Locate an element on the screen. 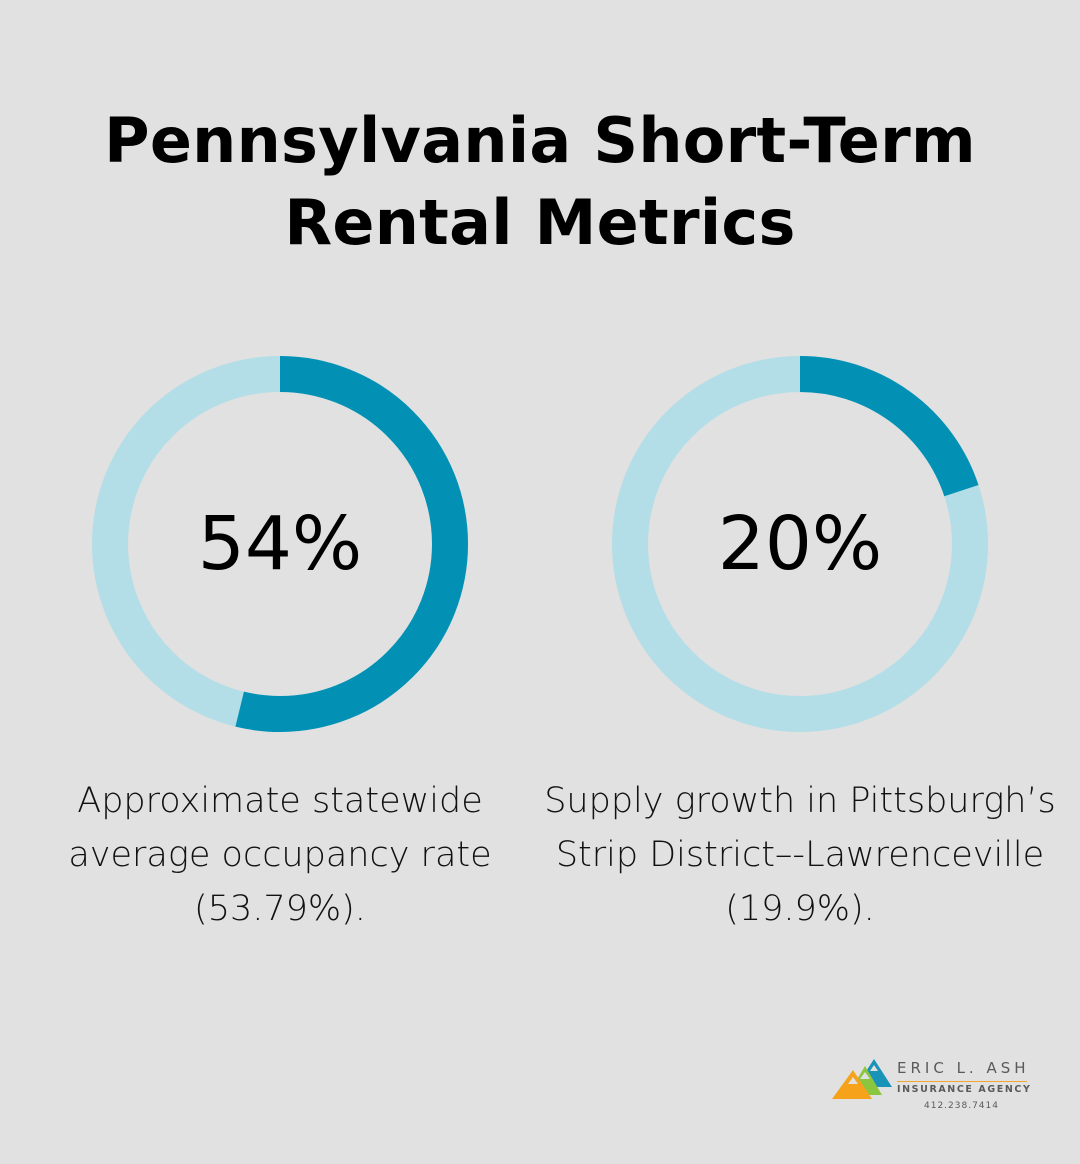  logo-phone: 412.238.7414 is located at coordinates (961, 1106).